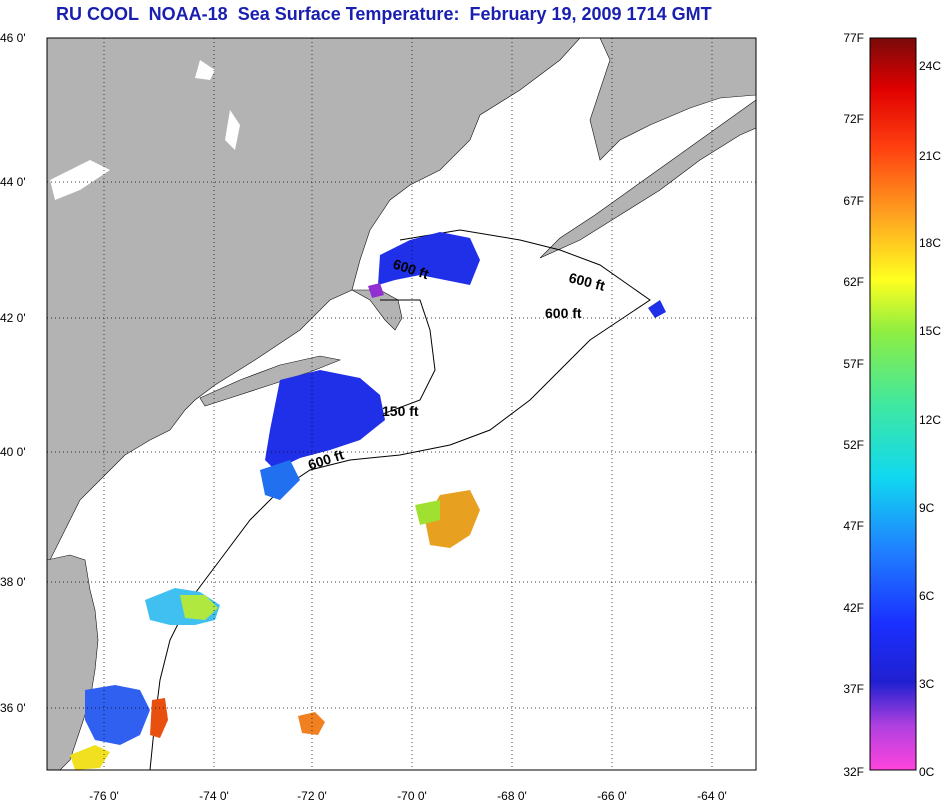 Image resolution: width=944 pixels, height=809 pixels. I want to click on lon-label: -66 0', so click(612, 796).